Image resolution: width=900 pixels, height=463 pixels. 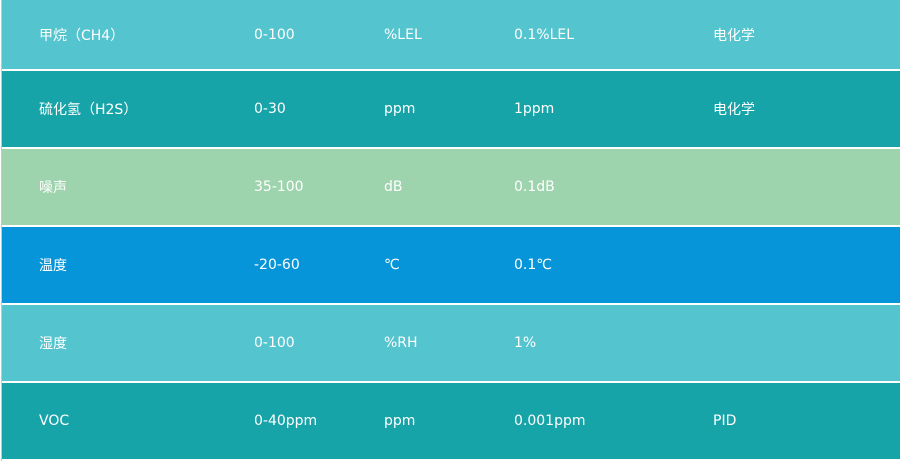 I want to click on sensor-range: -20-60, so click(x=277, y=265).